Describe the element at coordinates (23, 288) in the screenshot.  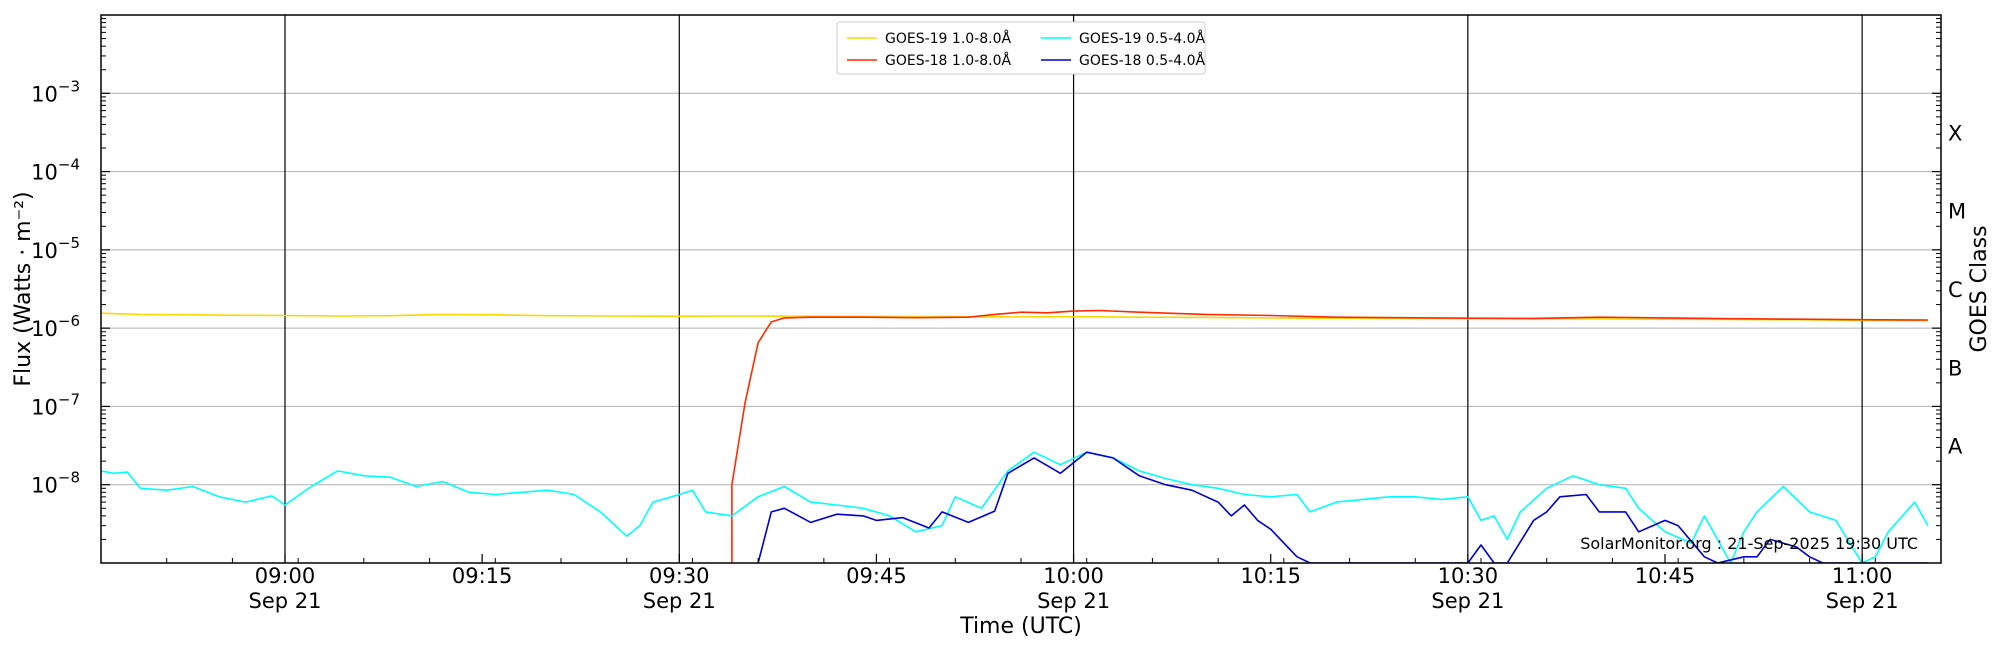
I see `y-axis-title: Flux (Watts · m⁻²)` at that location.